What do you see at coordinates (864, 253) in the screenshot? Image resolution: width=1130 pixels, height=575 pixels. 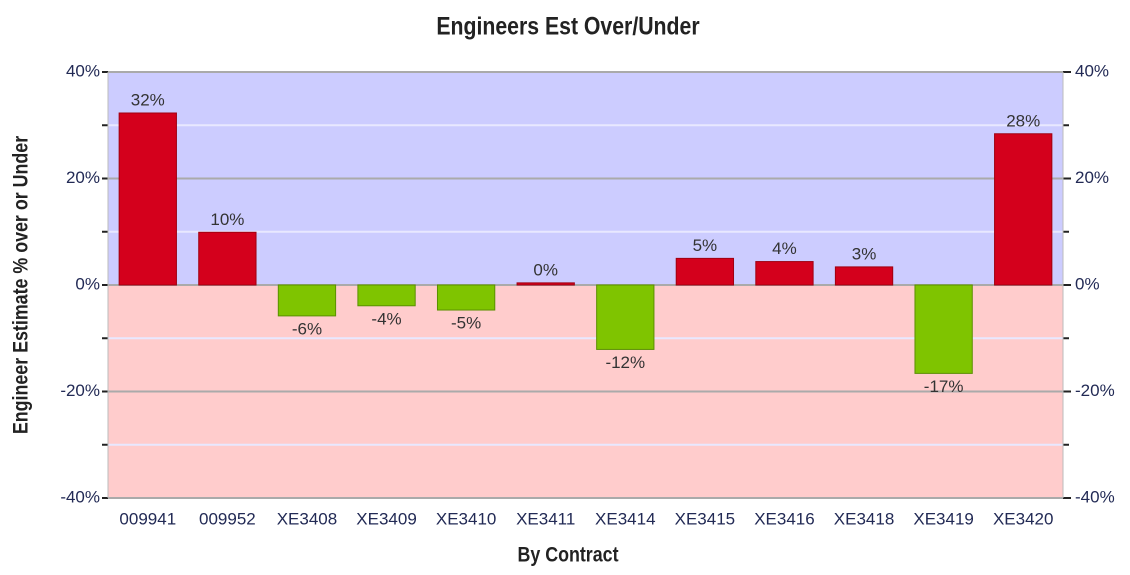 I see `value-label: 3%` at bounding box center [864, 253].